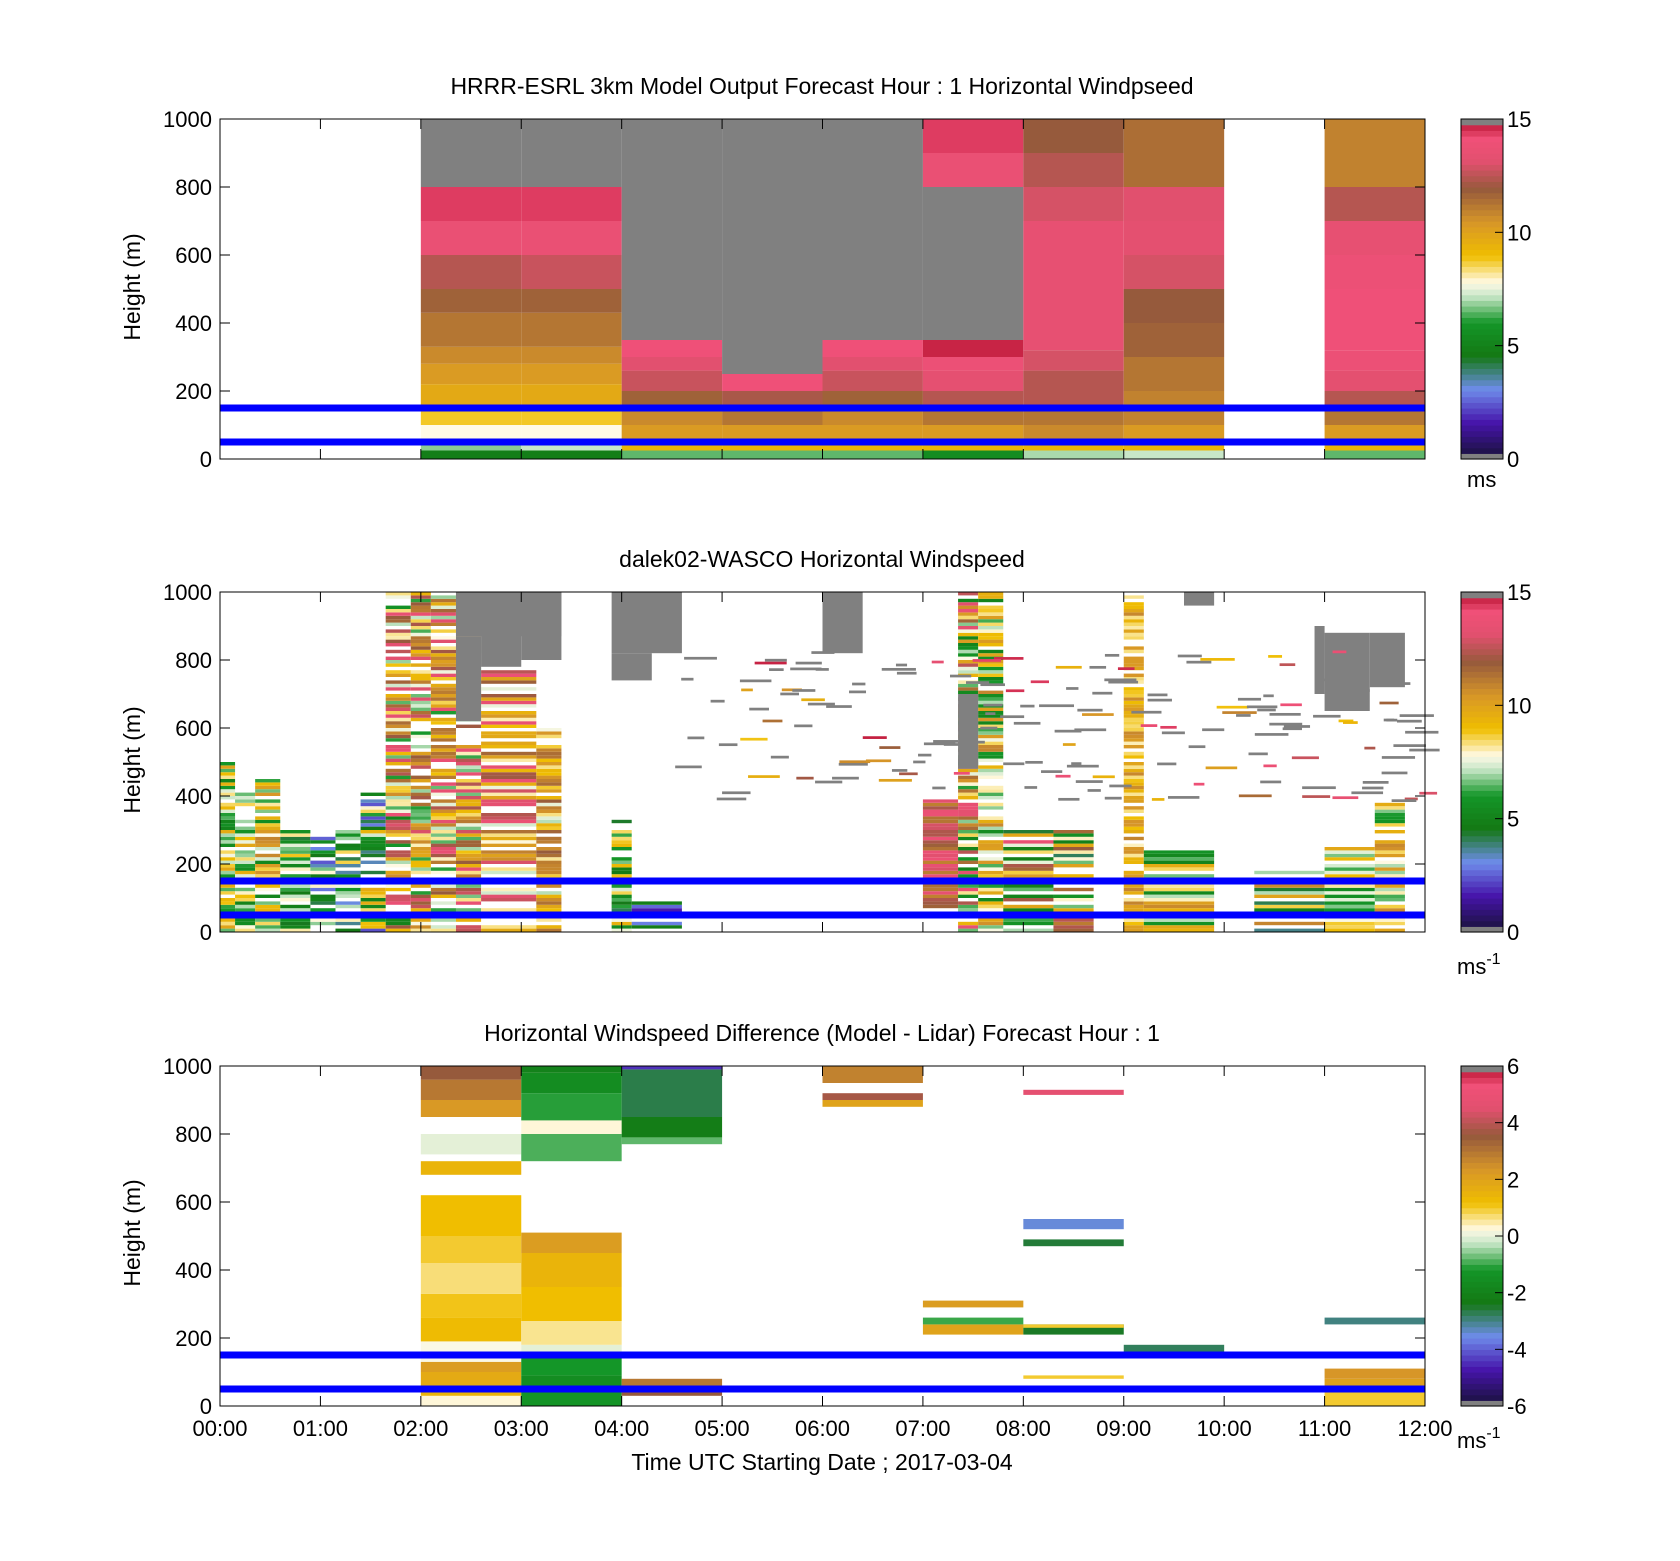 The height and width of the screenshot is (1561, 1680). What do you see at coordinates (206, 932) in the screenshot?
I see `y-tick-label: 0` at bounding box center [206, 932].